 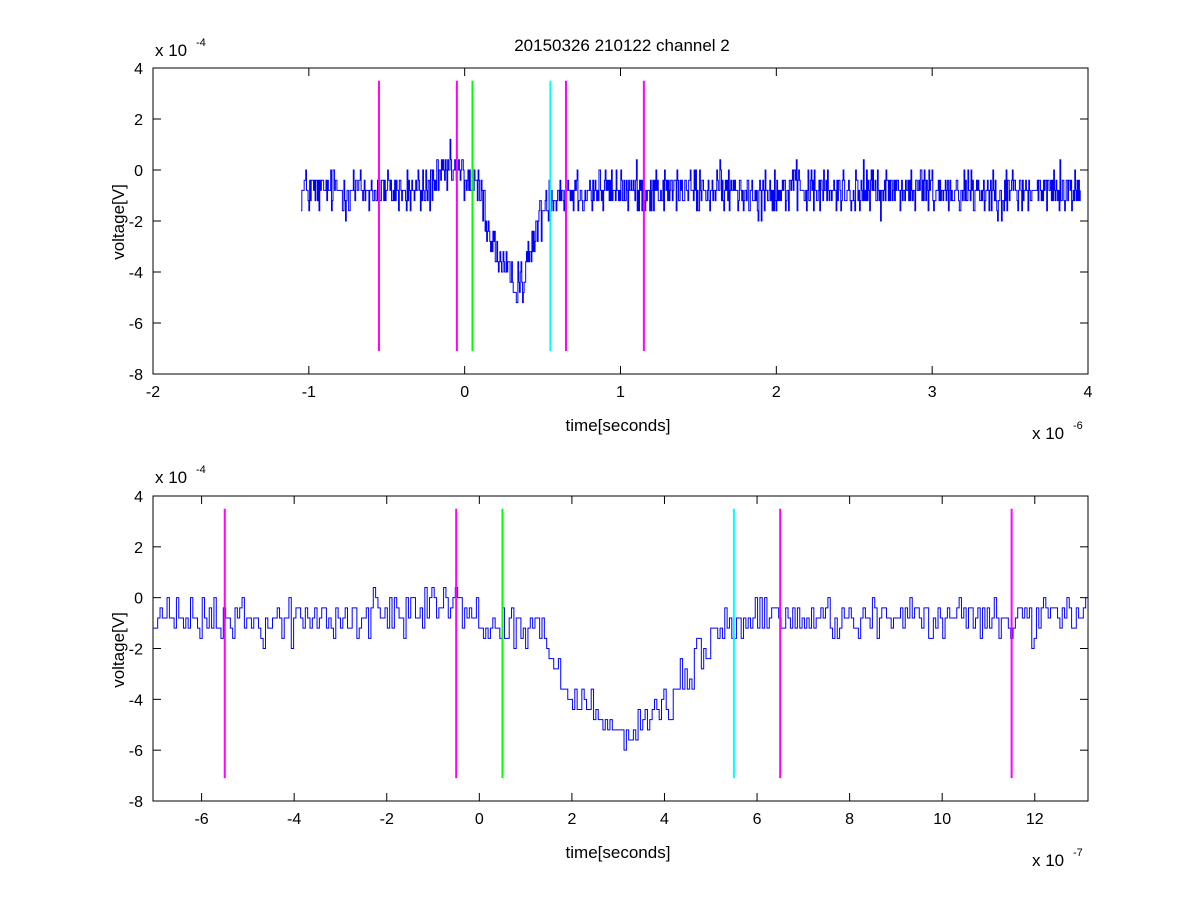 I want to click on bottom-x-tick-label: 12, so click(x=1035, y=819).